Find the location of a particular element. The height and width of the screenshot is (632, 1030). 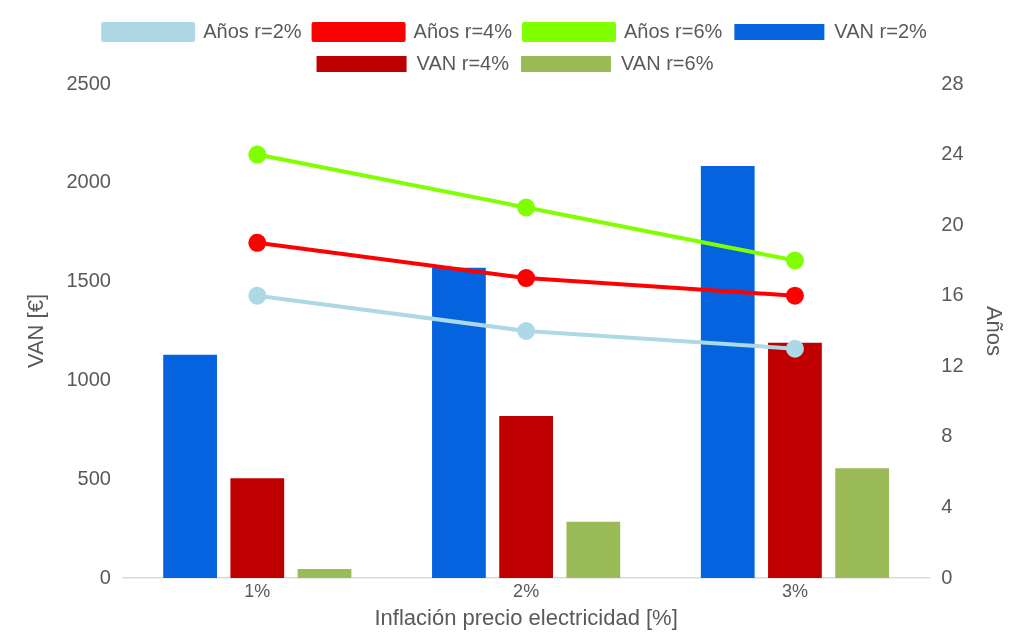

y2-tick-label: 28 is located at coordinates (952, 82).